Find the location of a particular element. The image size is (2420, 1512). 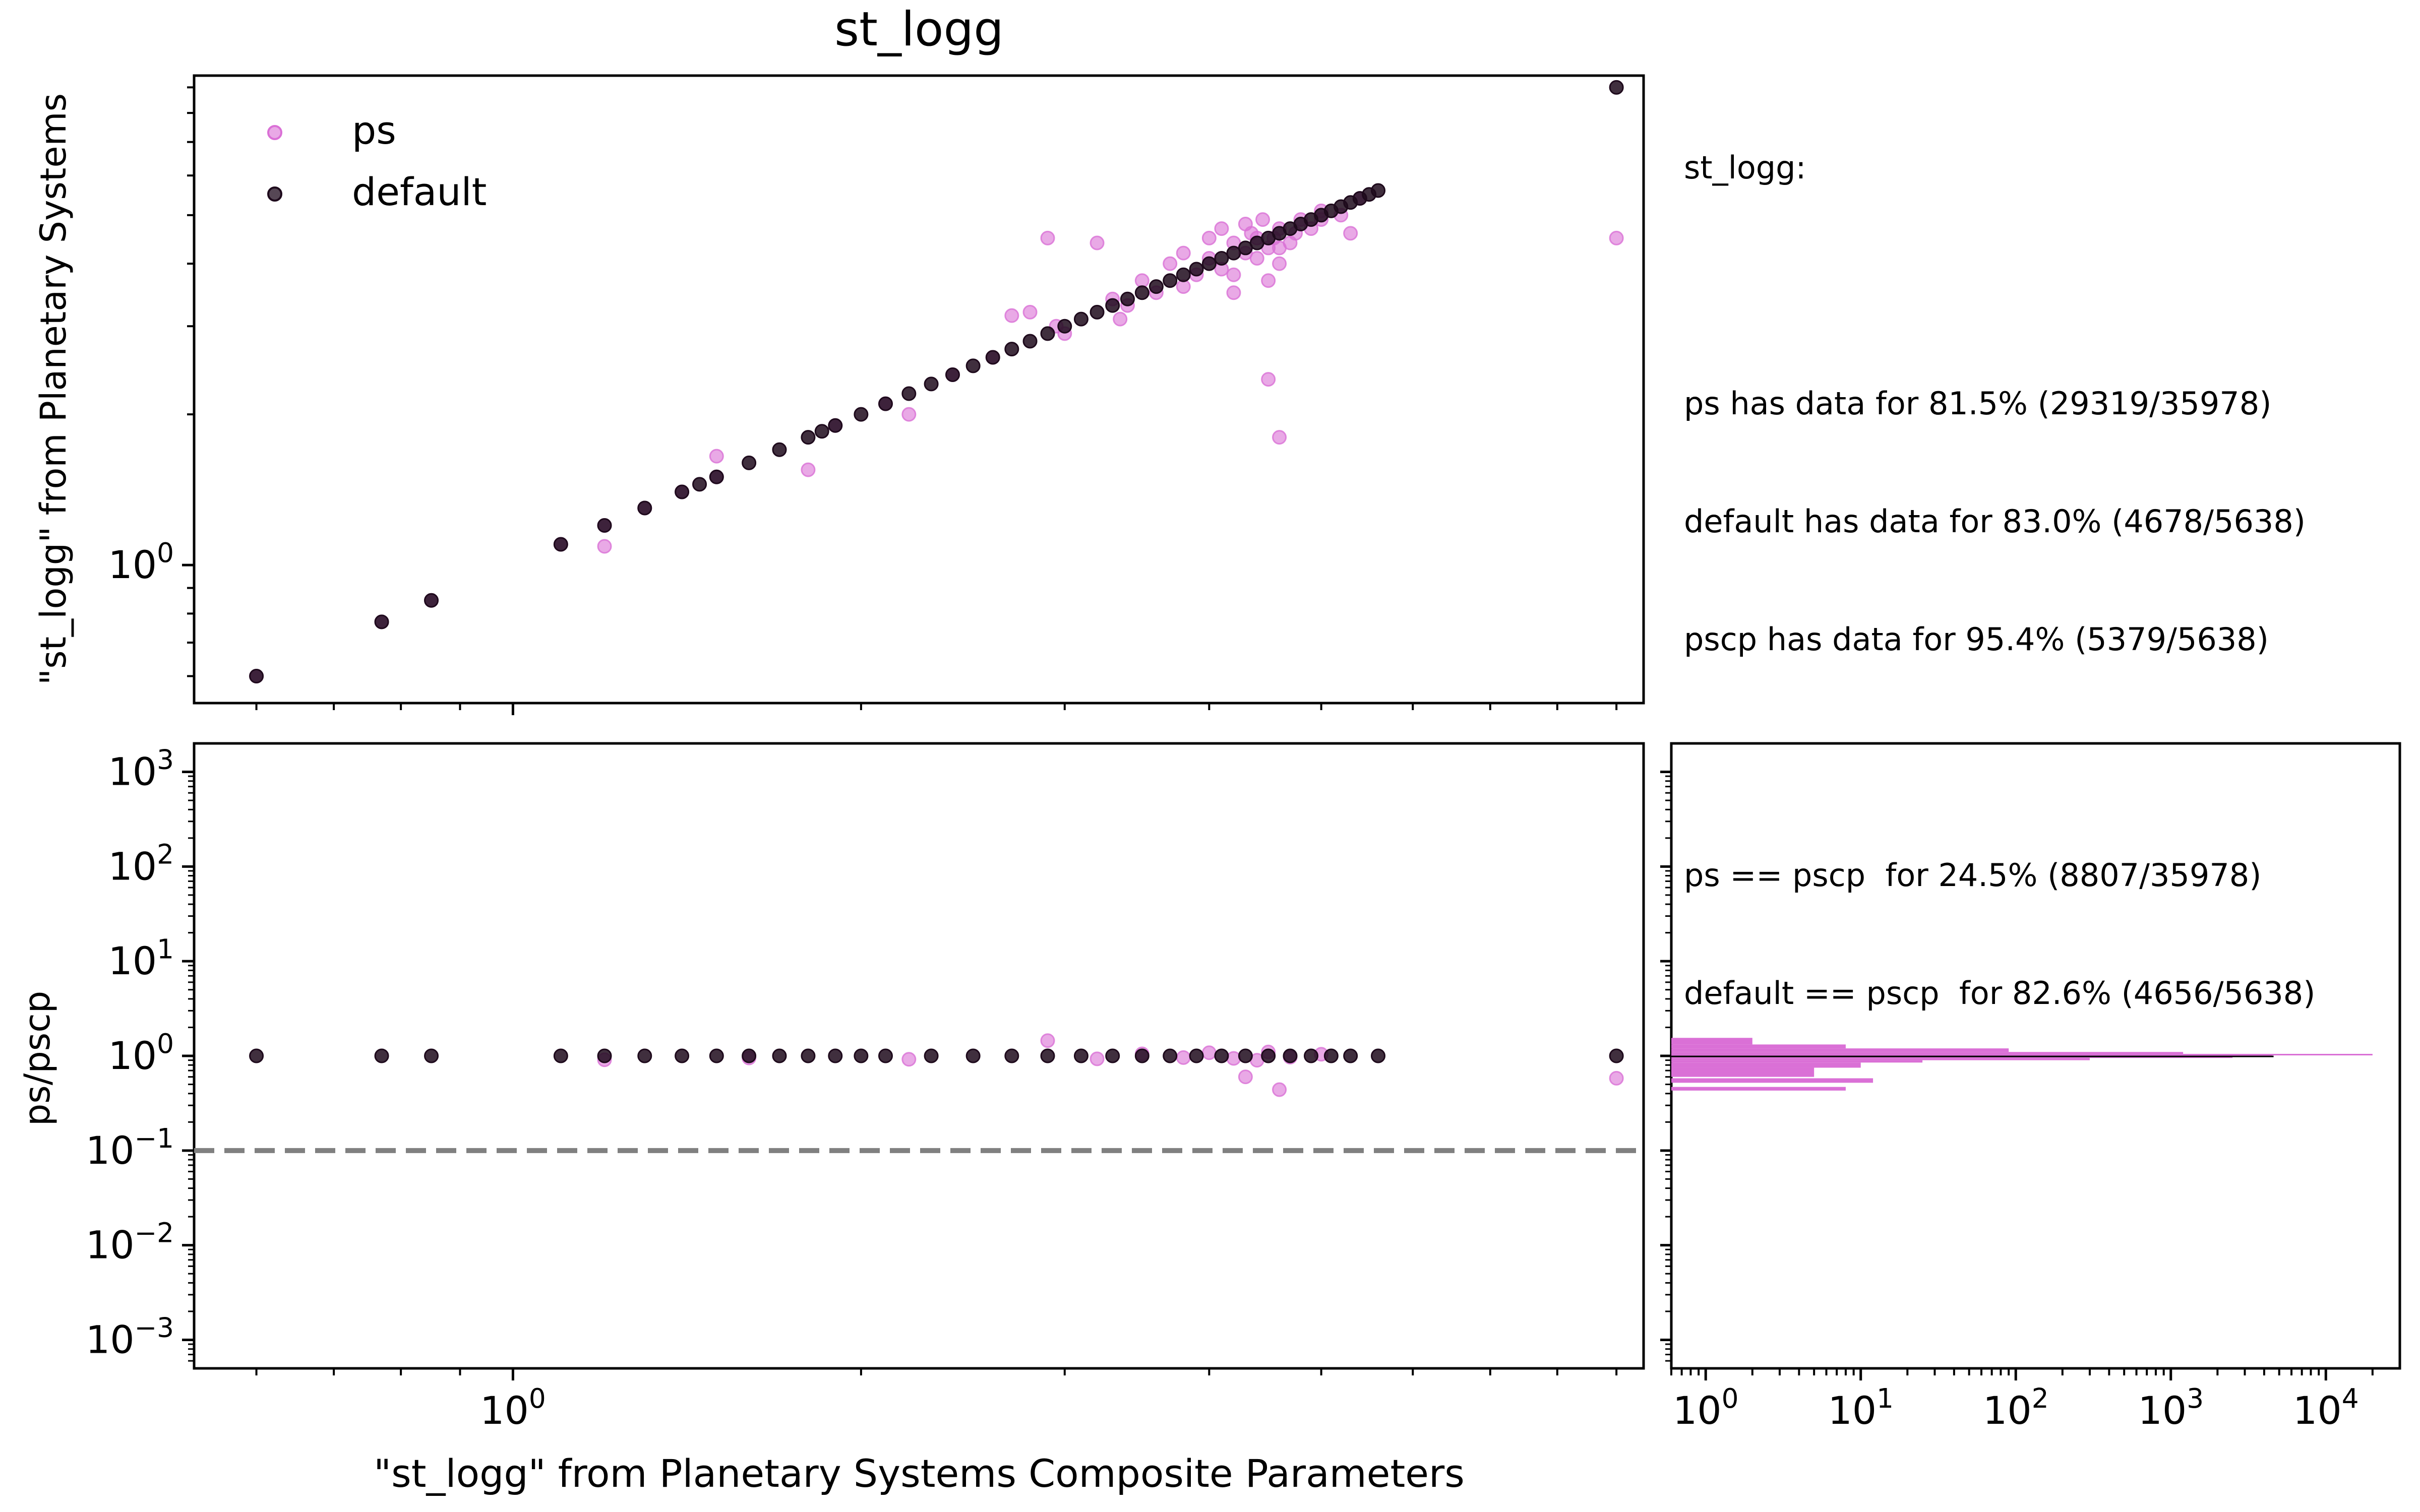

x-tick-label: 101 is located at coordinates (1861, 1408).